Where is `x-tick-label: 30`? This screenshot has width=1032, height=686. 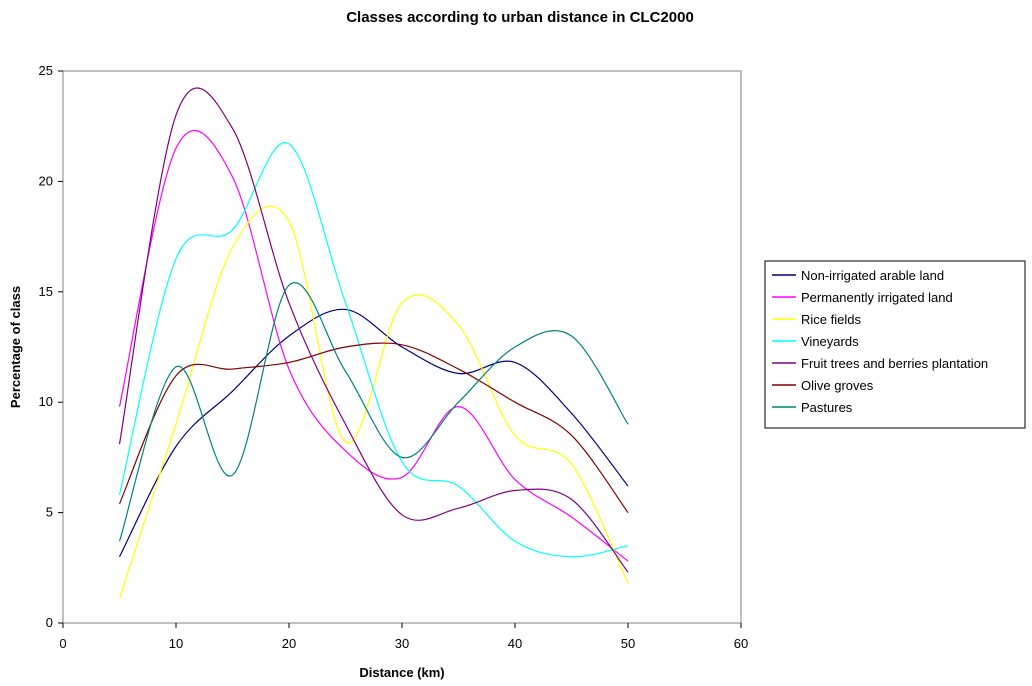 x-tick-label: 30 is located at coordinates (402, 643).